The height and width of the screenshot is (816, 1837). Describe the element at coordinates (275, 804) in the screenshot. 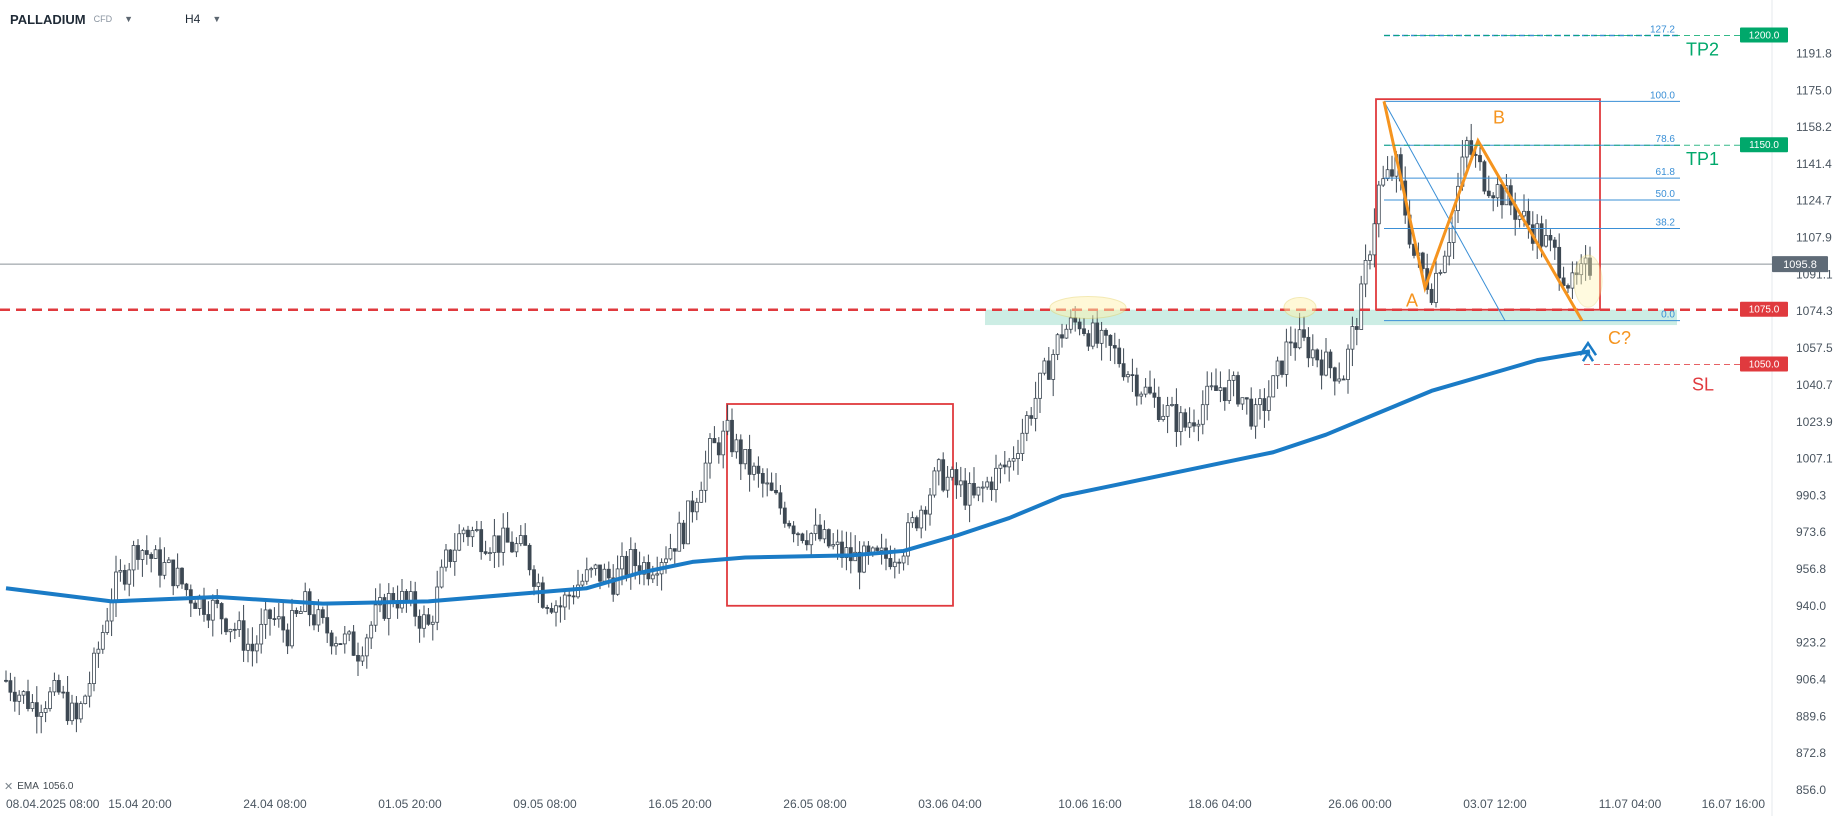

I see `x-tick-label: 24.04 08:00` at that location.